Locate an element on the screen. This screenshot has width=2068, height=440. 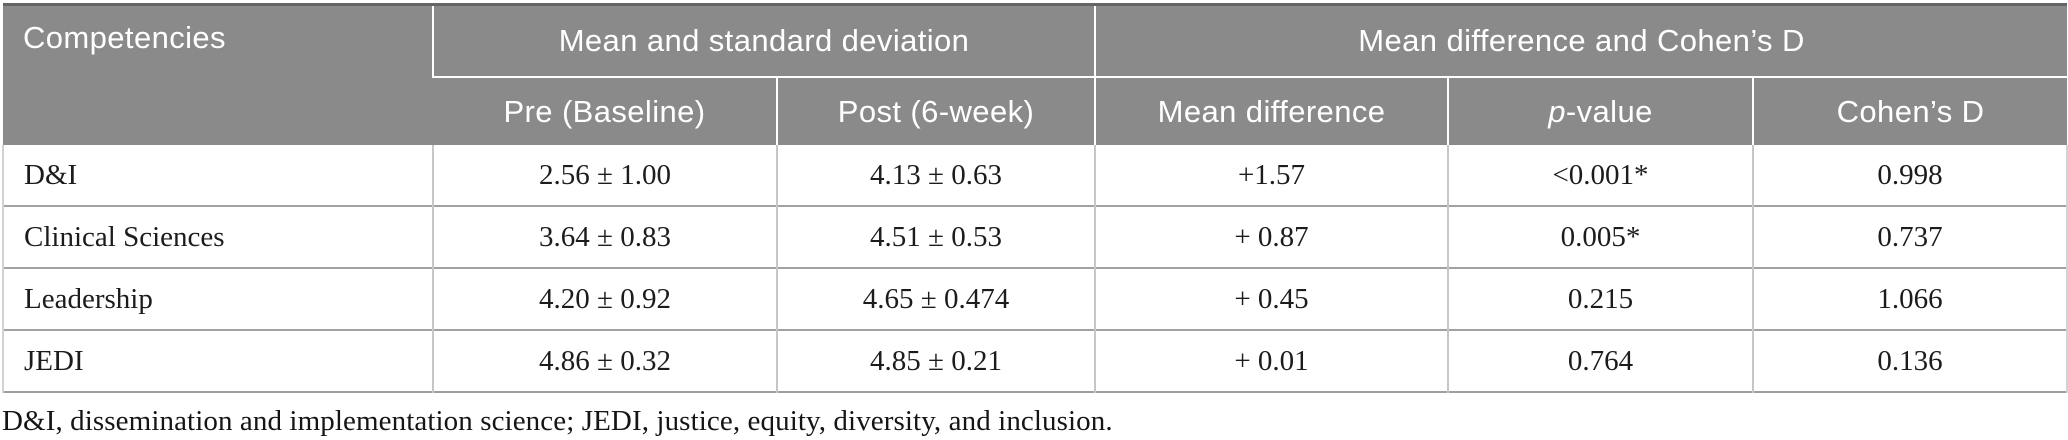
cell-p-value: <0.001* is located at coordinates (1600, 175).